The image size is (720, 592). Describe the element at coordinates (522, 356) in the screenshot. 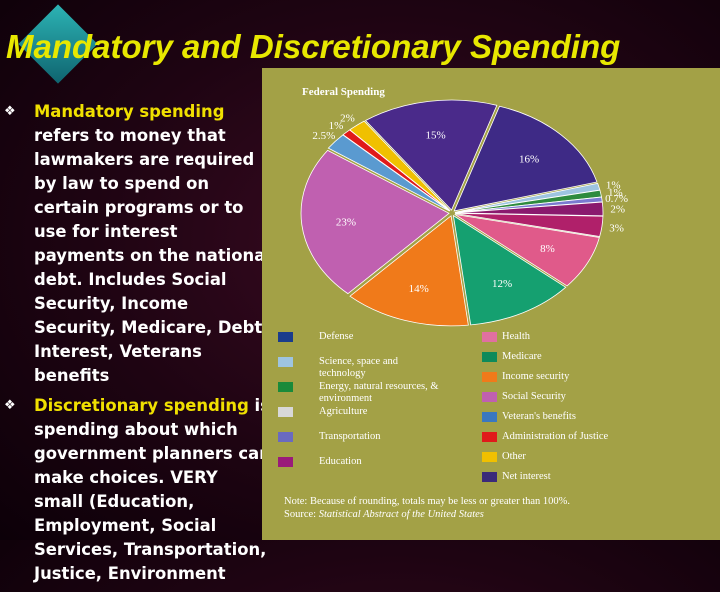

I see `legend-right-label-1: Medicare` at that location.